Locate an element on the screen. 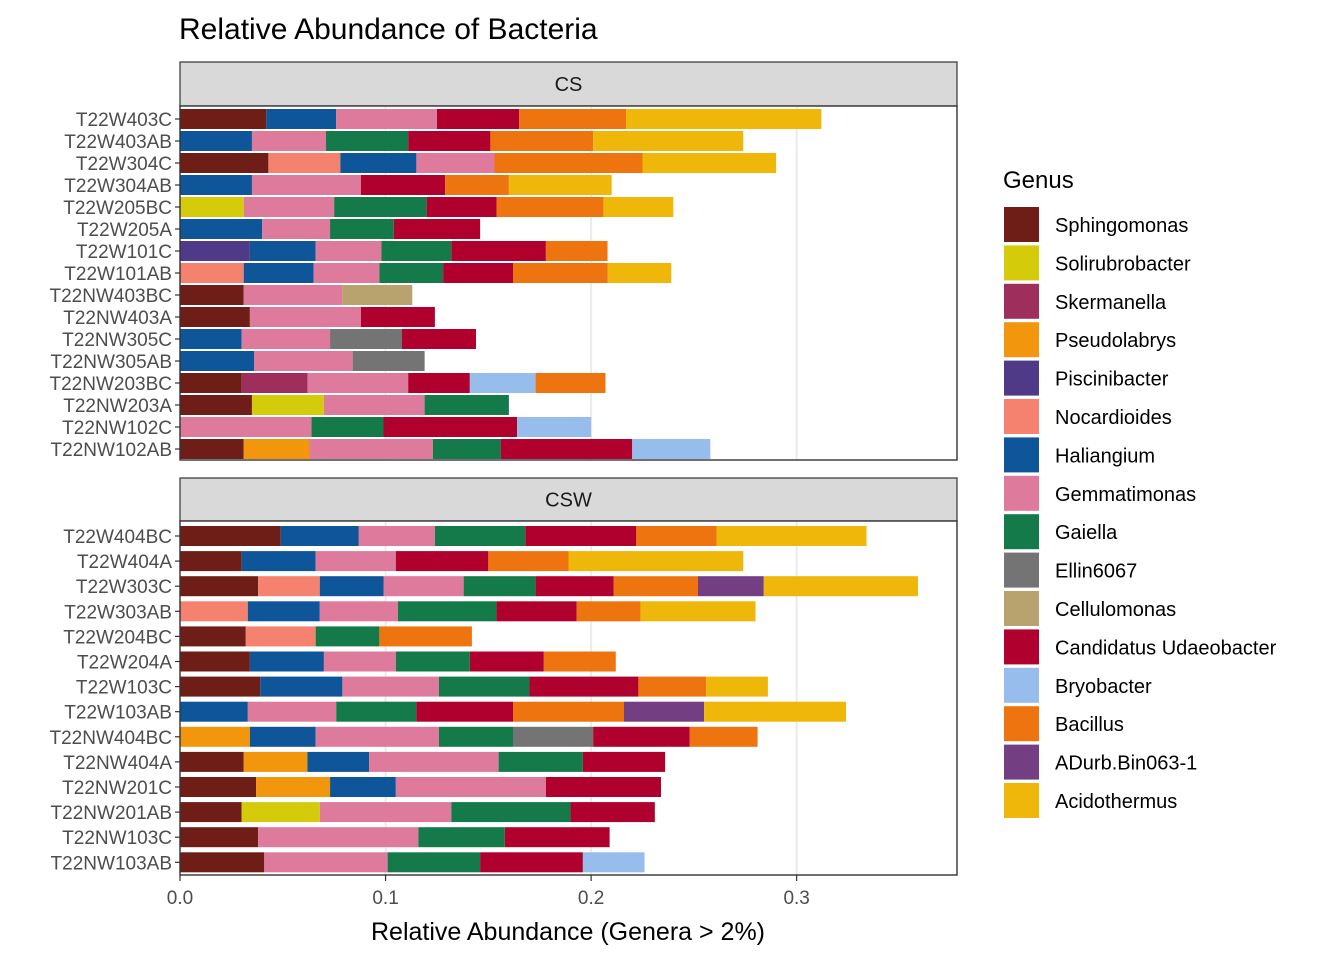 This screenshot has height=960, width=1344. y-tick-label: T22NW203BC is located at coordinates (111, 384).